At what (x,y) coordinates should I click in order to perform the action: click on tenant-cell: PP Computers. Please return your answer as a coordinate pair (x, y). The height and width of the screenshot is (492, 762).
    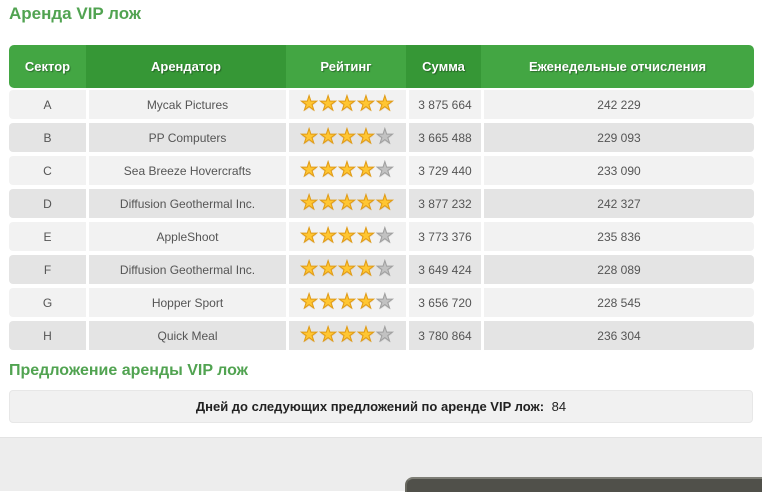
    Looking at the image, I should click on (186, 137).